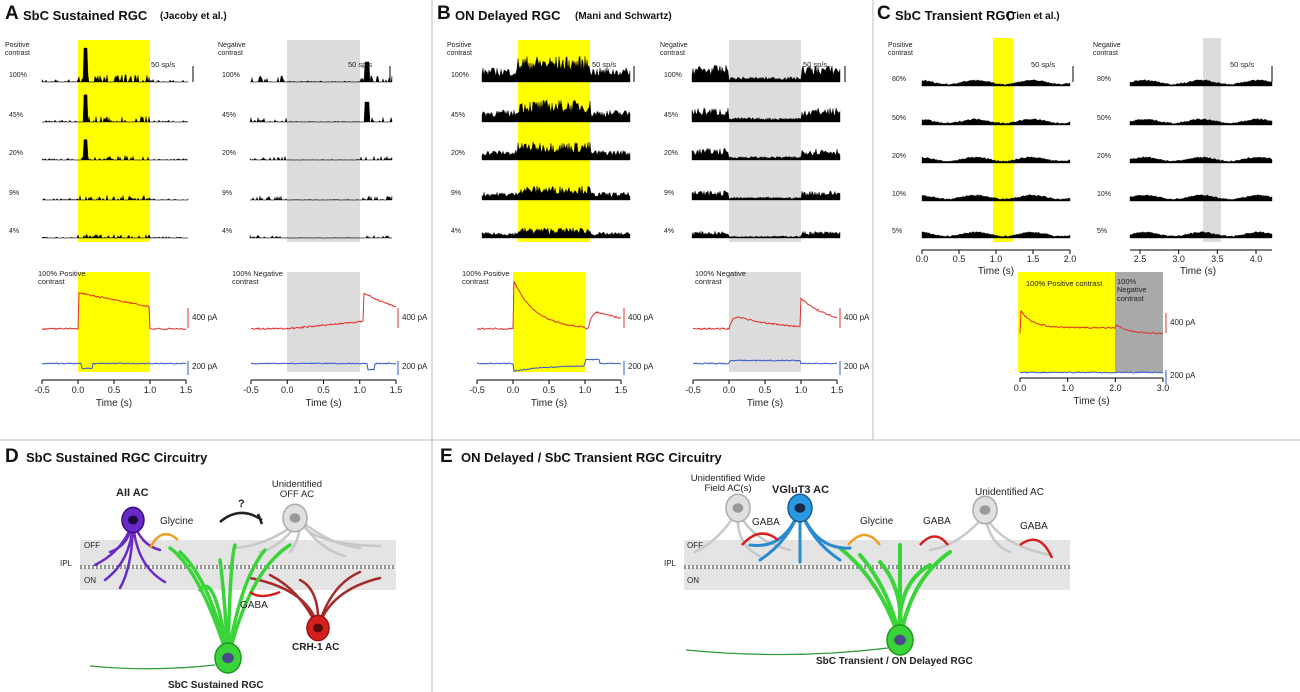  What do you see at coordinates (801, 490) in the screenshot?
I see `circuit-label: VGluT3 AC` at bounding box center [801, 490].